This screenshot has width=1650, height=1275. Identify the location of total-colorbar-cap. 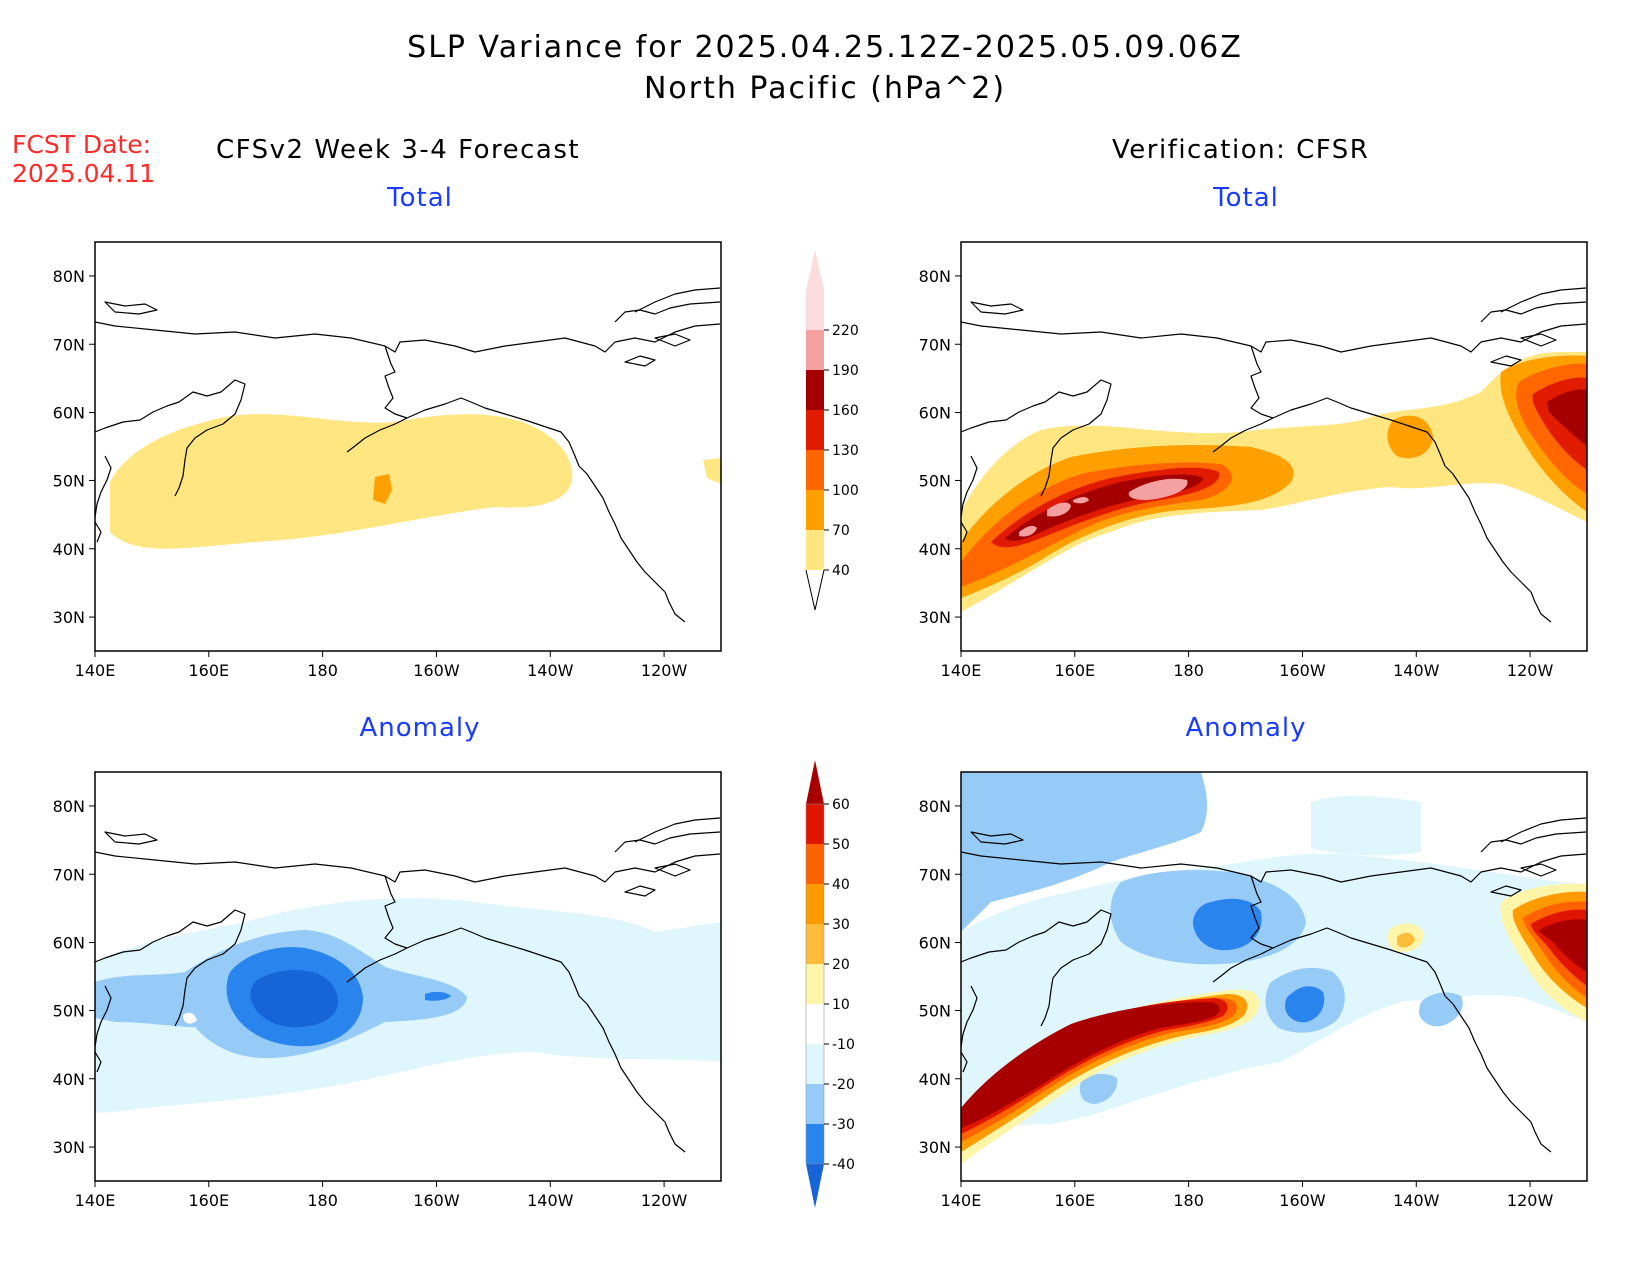
(815, 290).